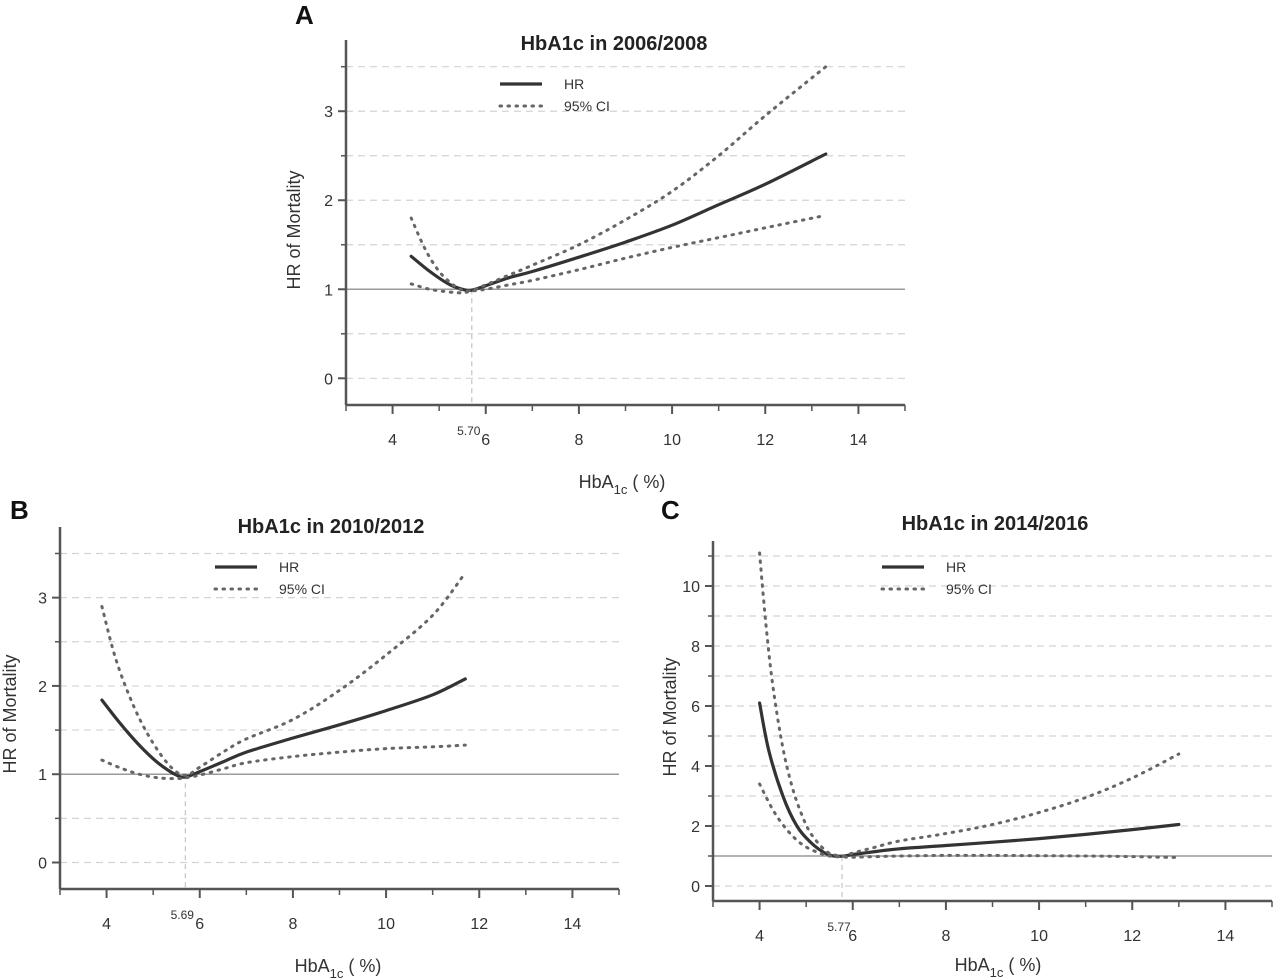 The image size is (1281, 979). Describe the element at coordinates (469, 431) in the screenshot. I see `nadir-label: 5.70` at that location.